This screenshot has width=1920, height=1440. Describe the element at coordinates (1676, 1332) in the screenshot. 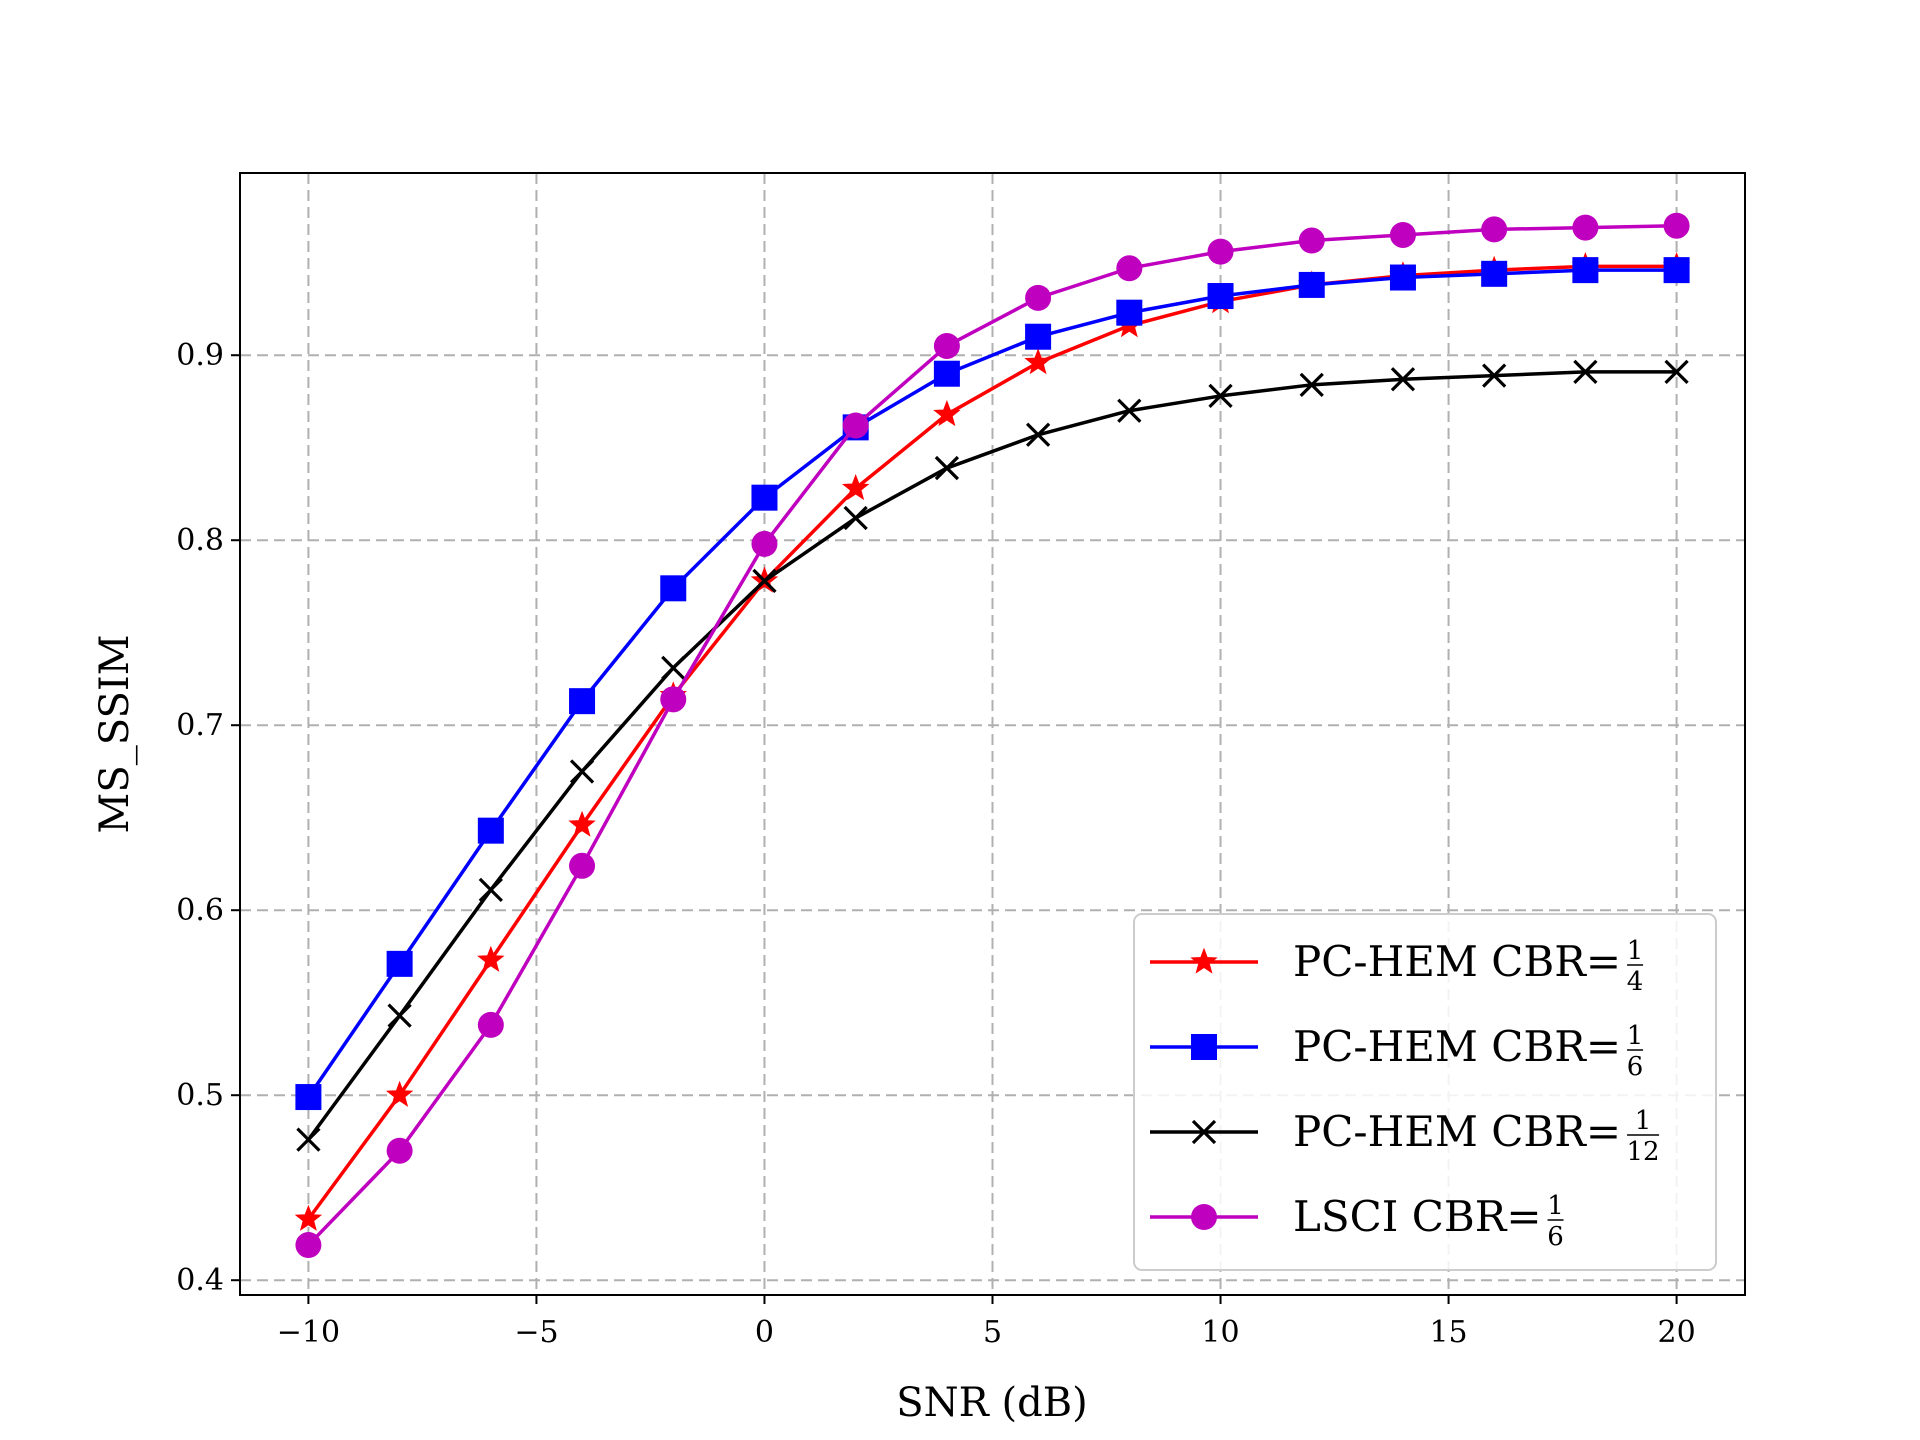

I see `x-tick-label: 20` at that location.